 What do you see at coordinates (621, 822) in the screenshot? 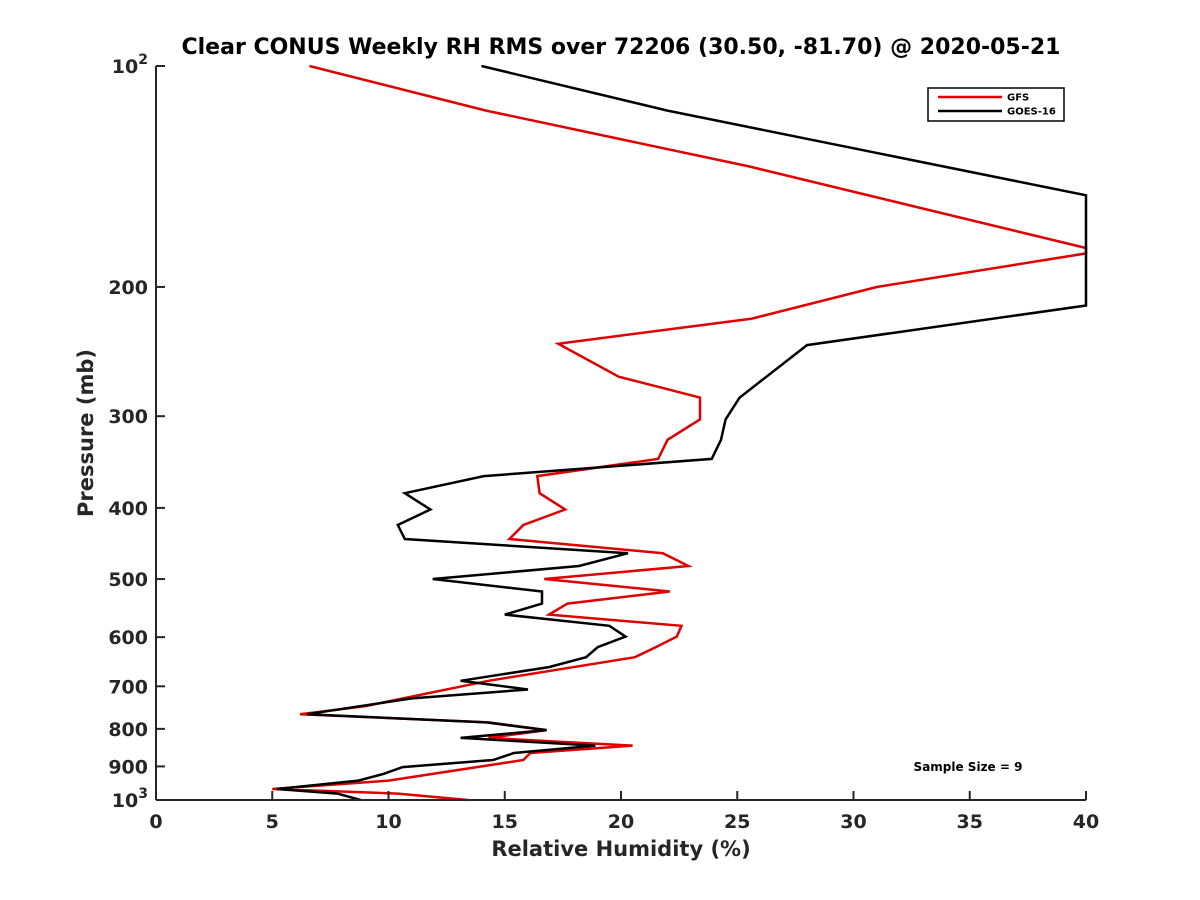
I see `x-tick-label: 20` at bounding box center [621, 822].